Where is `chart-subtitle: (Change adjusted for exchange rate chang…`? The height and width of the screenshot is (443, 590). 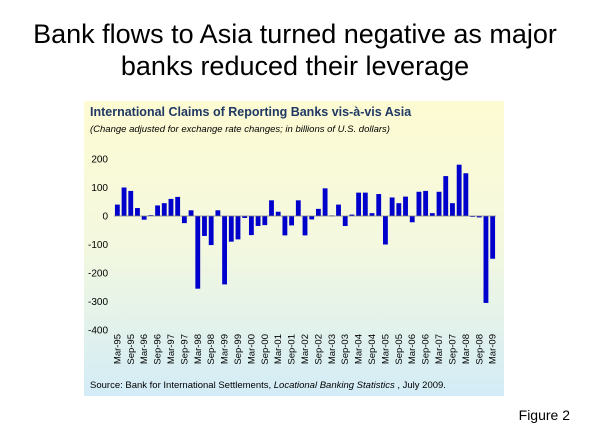 chart-subtitle: (Change adjusted for exchange rate chang… is located at coordinates (240, 129).